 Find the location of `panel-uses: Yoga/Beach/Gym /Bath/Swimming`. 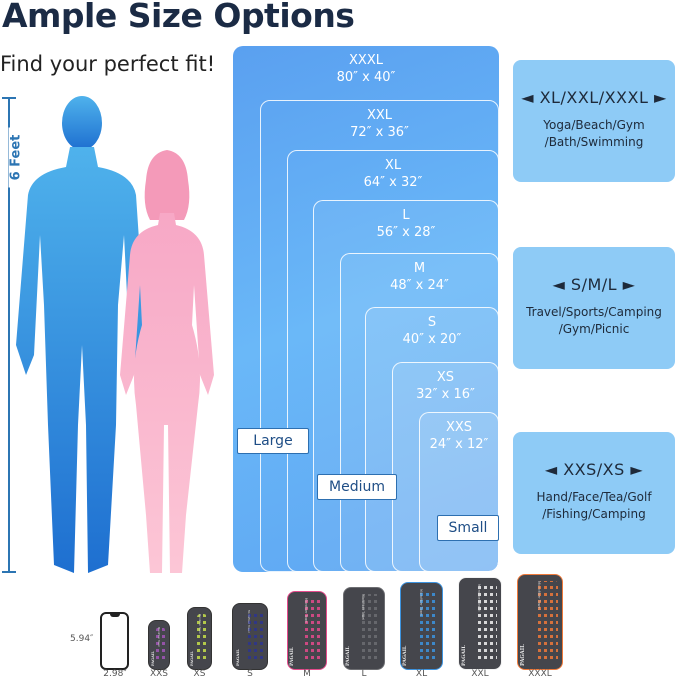

panel-uses: Yoga/Beach/Gym /Bath/Swimming is located at coordinates (594, 133).